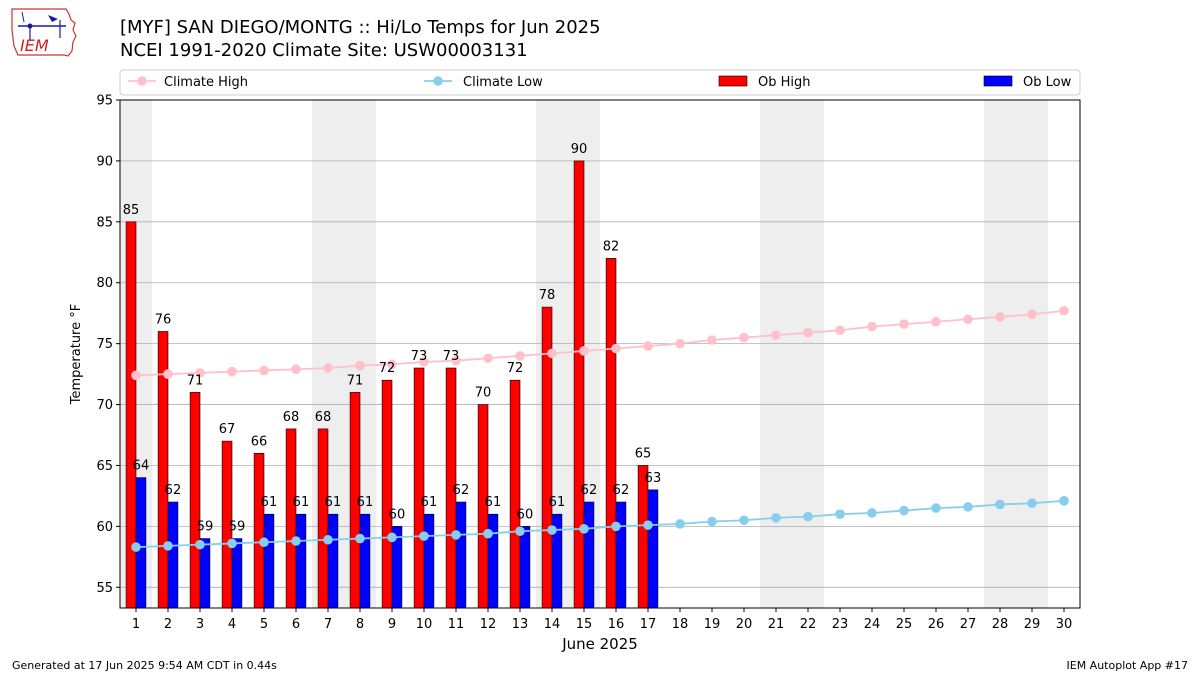 Image resolution: width=1200 pixels, height=675 pixels. I want to click on ob-low-value-label: 59, so click(205, 527).